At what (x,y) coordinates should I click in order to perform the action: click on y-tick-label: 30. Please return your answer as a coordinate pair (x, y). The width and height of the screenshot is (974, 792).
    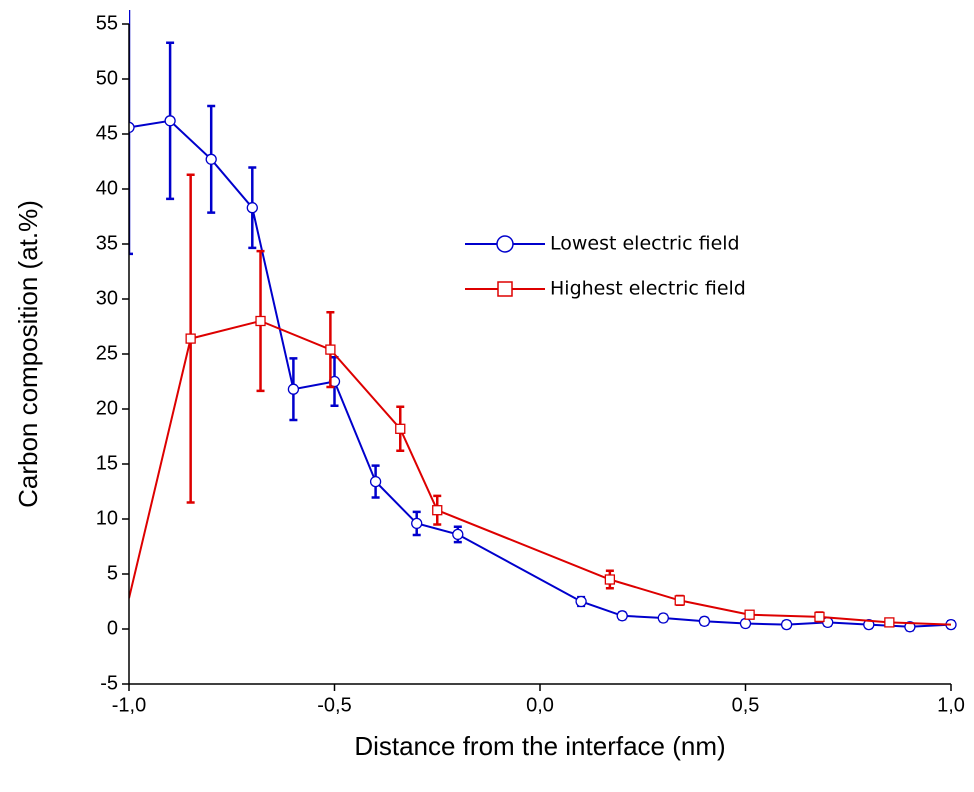
    Looking at the image, I should click on (107, 298).